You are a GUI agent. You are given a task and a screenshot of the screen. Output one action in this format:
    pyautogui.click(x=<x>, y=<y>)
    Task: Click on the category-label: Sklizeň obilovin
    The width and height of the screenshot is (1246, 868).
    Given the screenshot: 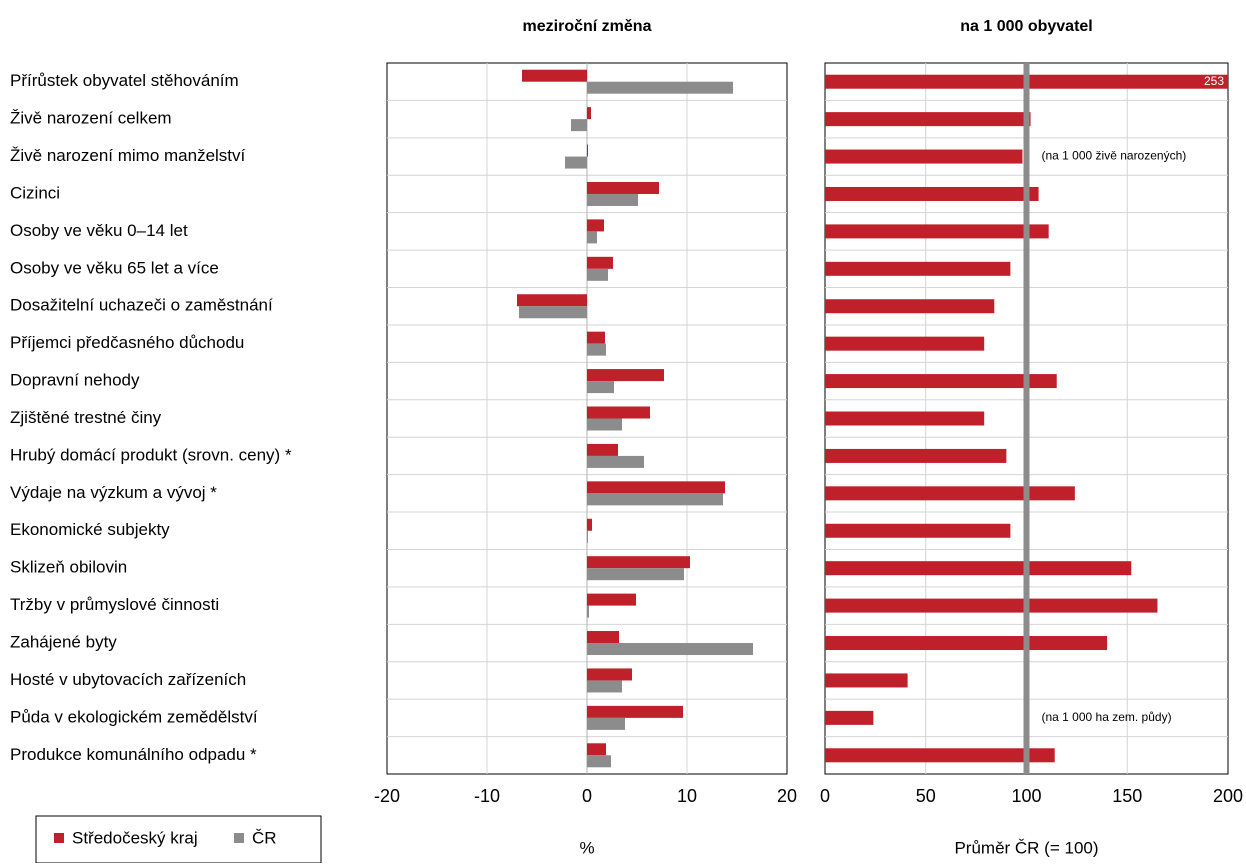 What is the action you would take?
    pyautogui.click(x=68, y=567)
    